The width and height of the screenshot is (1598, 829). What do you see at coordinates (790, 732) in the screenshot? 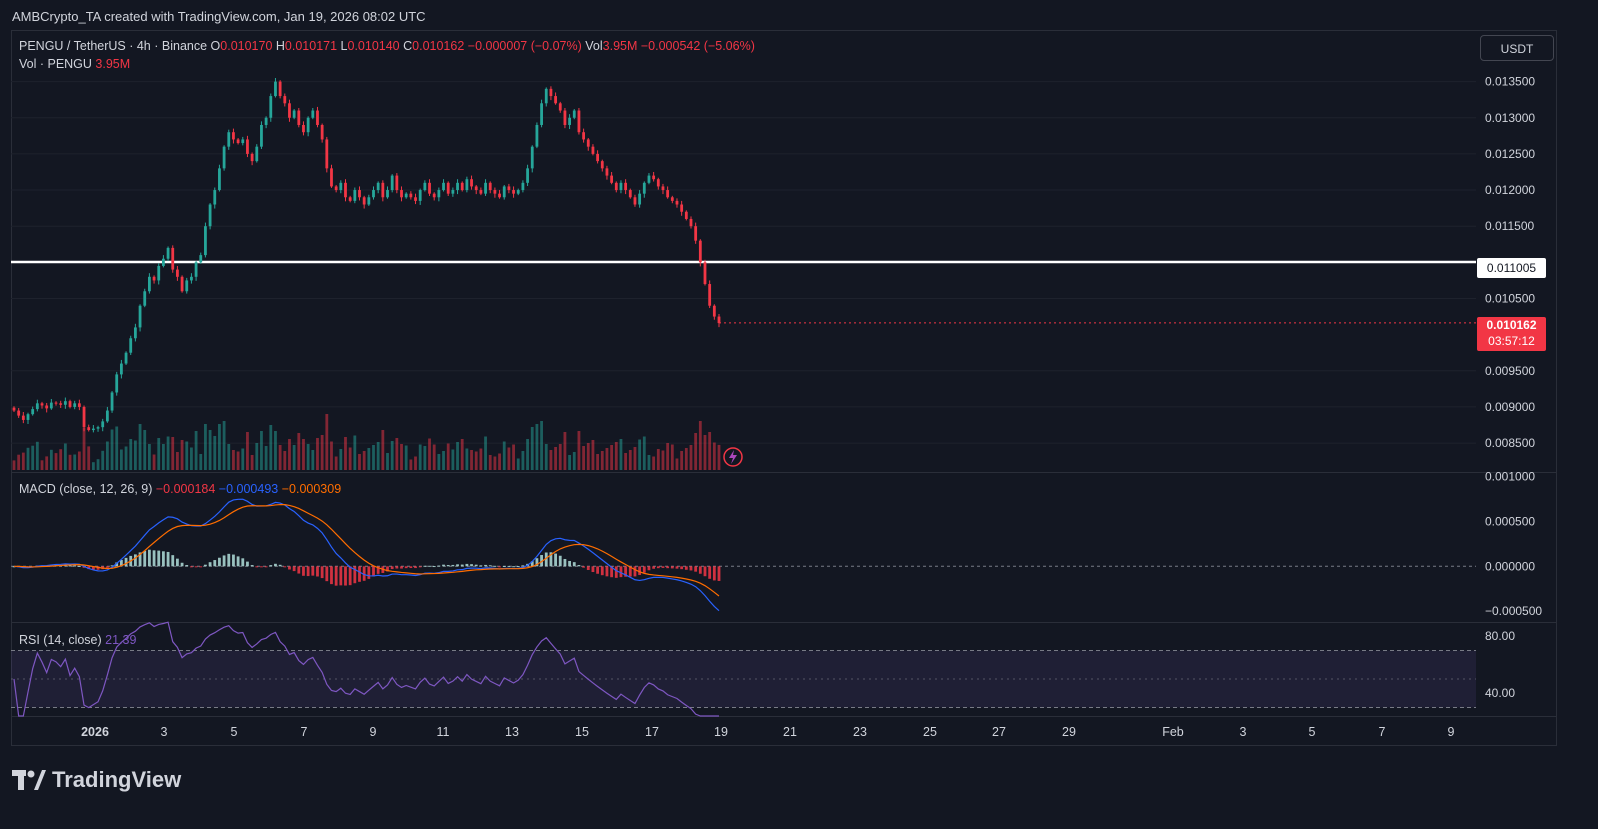
I see `time-tick-label: 21` at bounding box center [790, 732].